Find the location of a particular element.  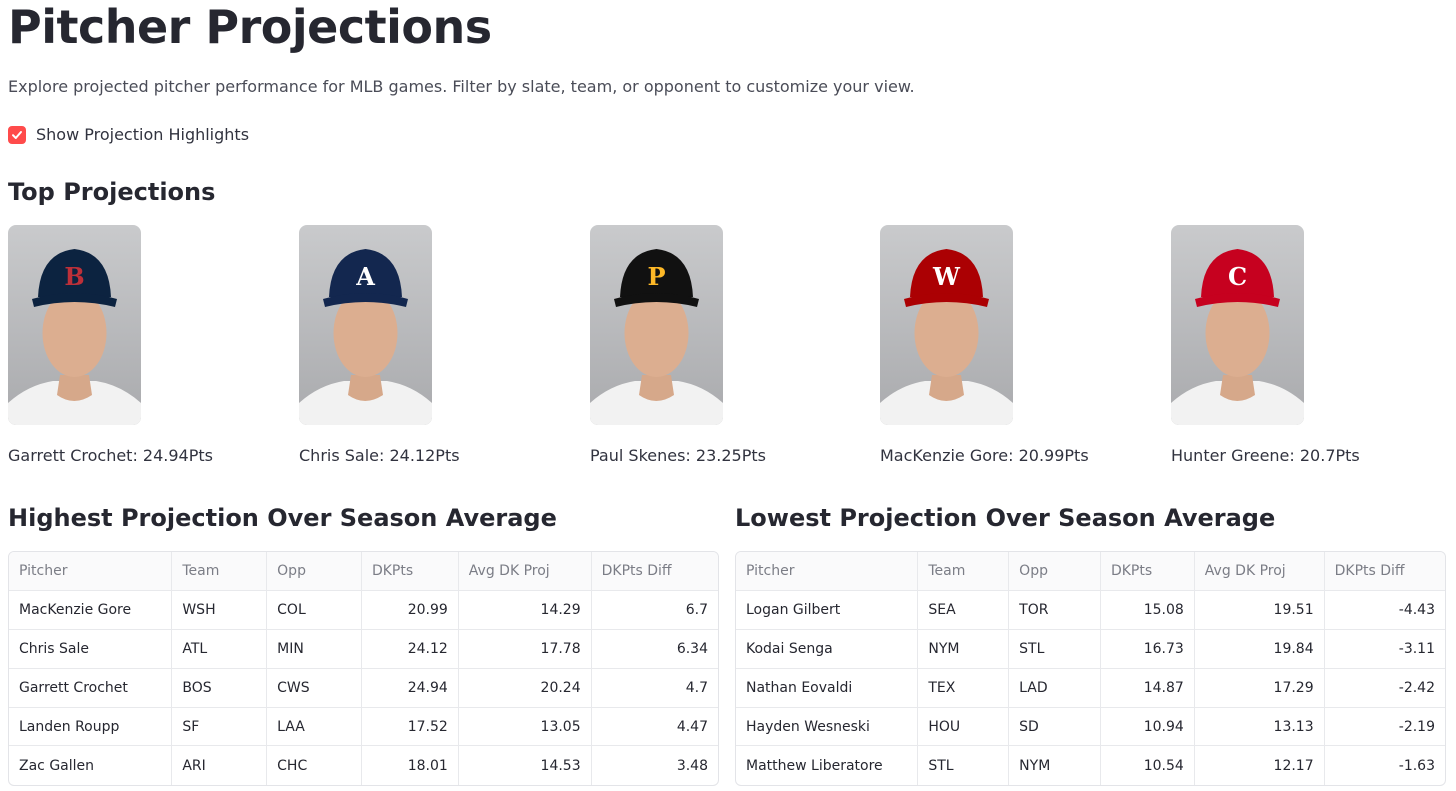

lowest-table-heading: Lowest Projection Over Season Average is located at coordinates (1005, 518).